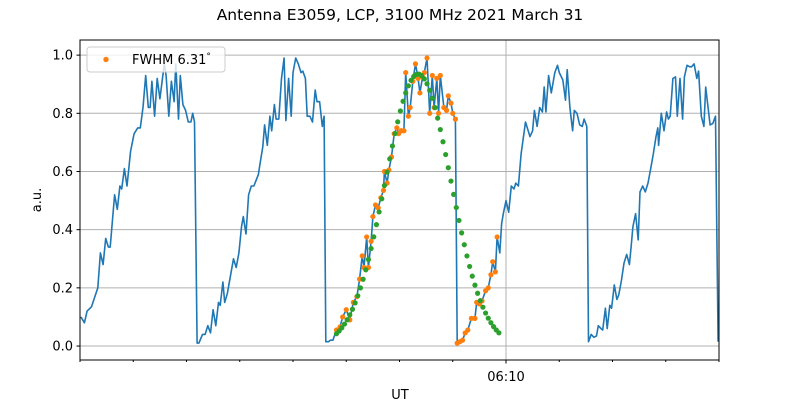 This screenshot has height=400, width=800. I want to click on y-axis-label: a.u., so click(37, 200).